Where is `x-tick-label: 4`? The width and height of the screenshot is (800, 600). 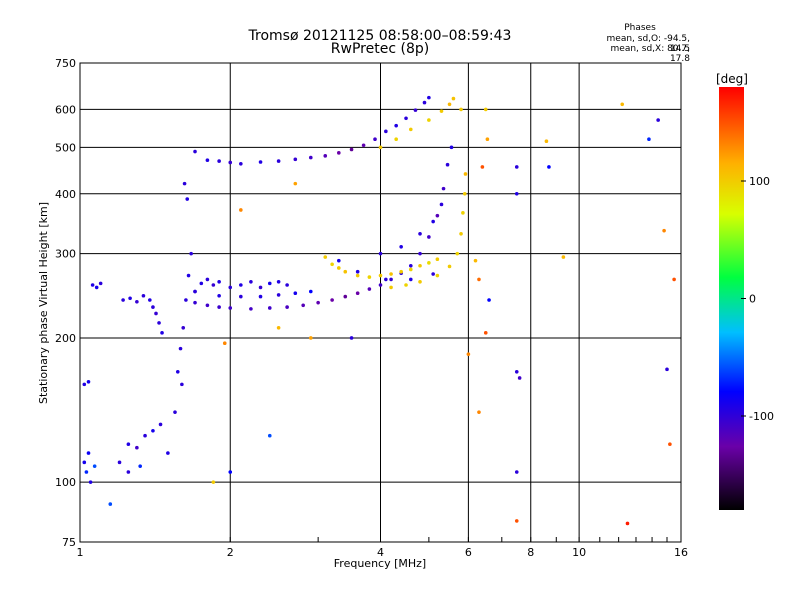
x-tick-label: 4 is located at coordinates (380, 552).